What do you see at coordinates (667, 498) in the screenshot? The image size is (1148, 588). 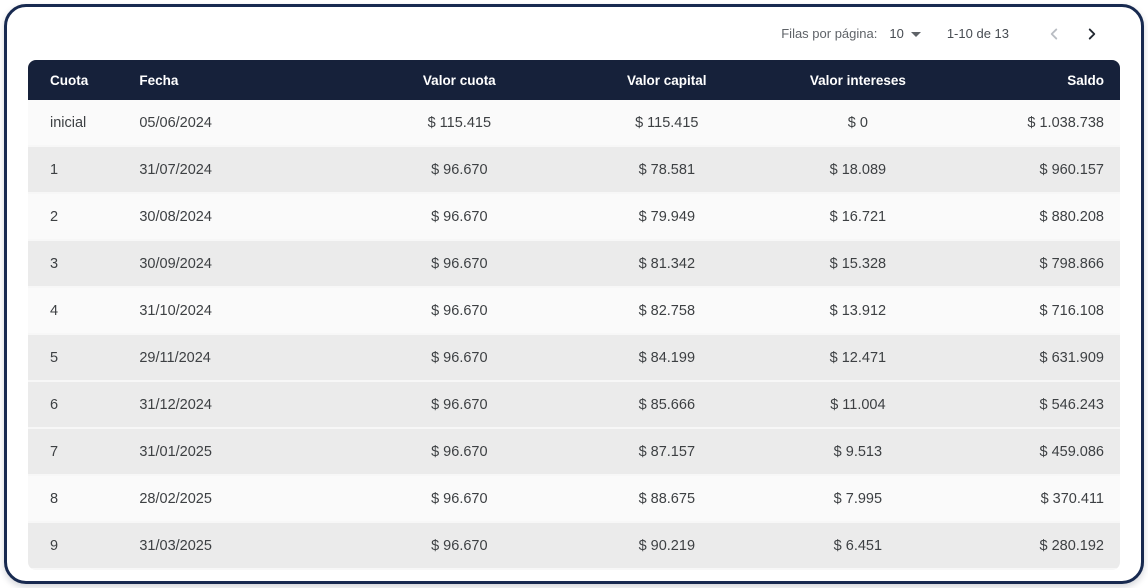 I see `table-cell: $ 88.675` at bounding box center [667, 498].